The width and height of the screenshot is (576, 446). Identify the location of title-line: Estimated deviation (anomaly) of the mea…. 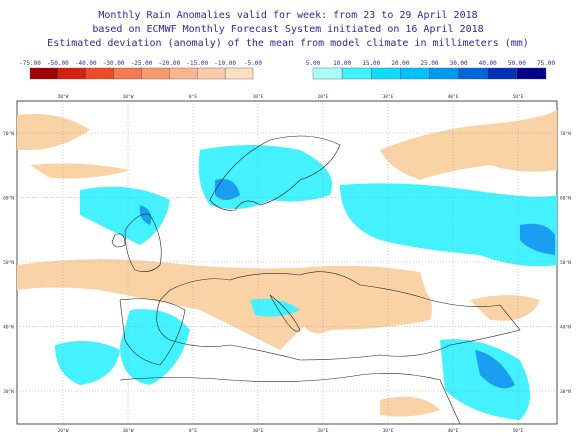
(288, 43).